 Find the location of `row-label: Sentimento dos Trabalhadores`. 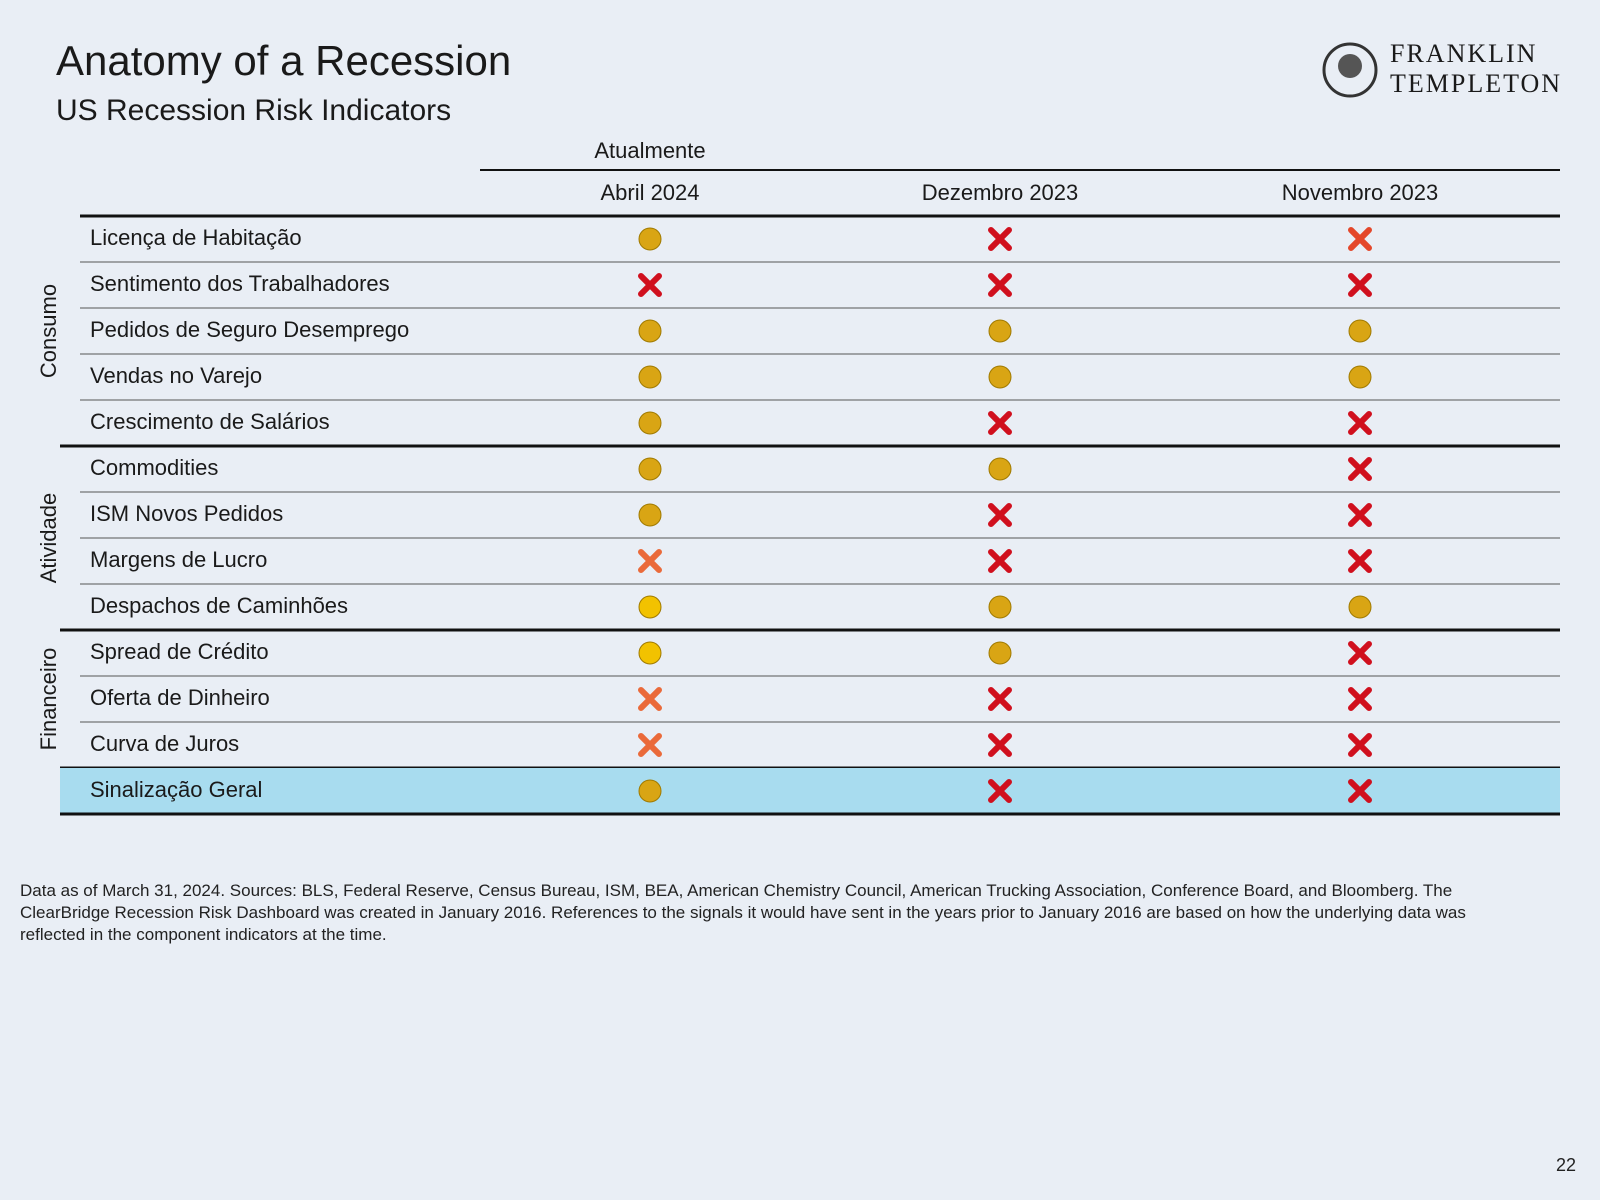

row-label: Sentimento dos Trabalhadores is located at coordinates (240, 283).